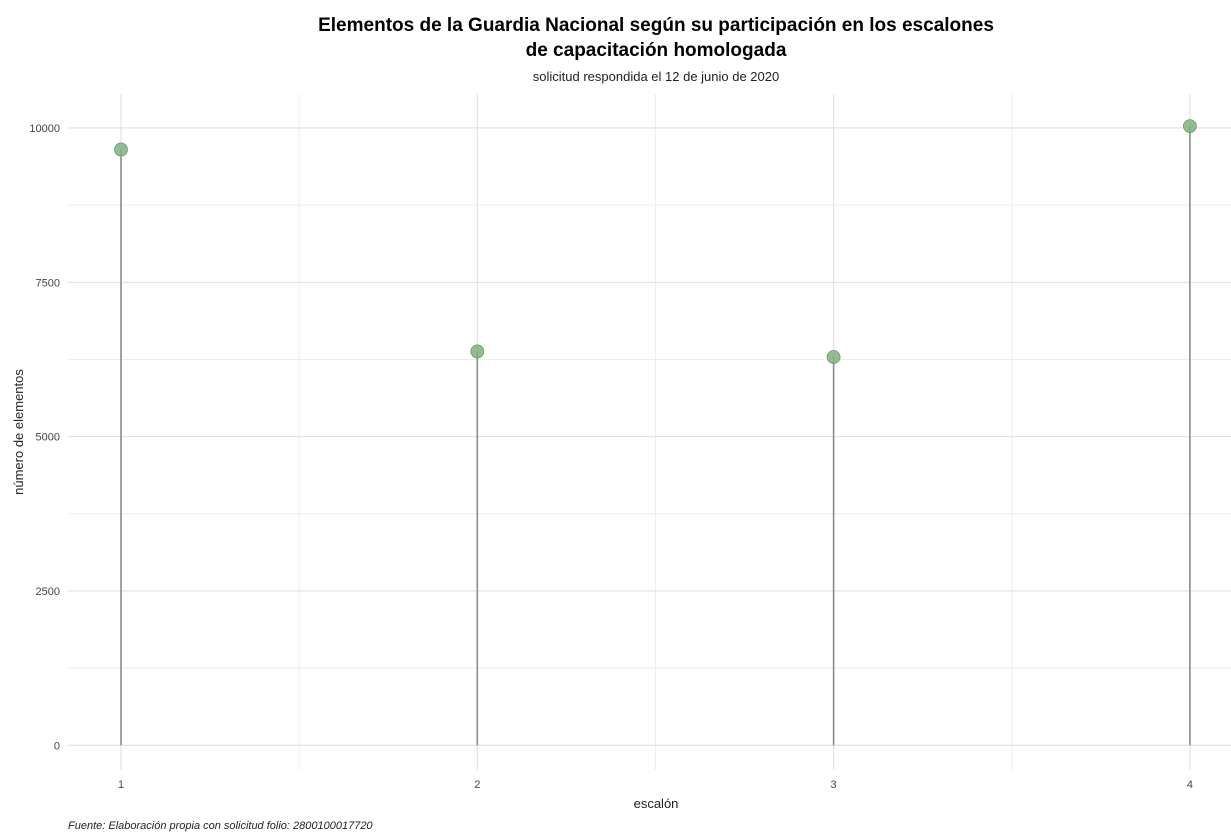 The width and height of the screenshot is (1231, 832). Describe the element at coordinates (121, 785) in the screenshot. I see `x-tick-label: 1` at that location.